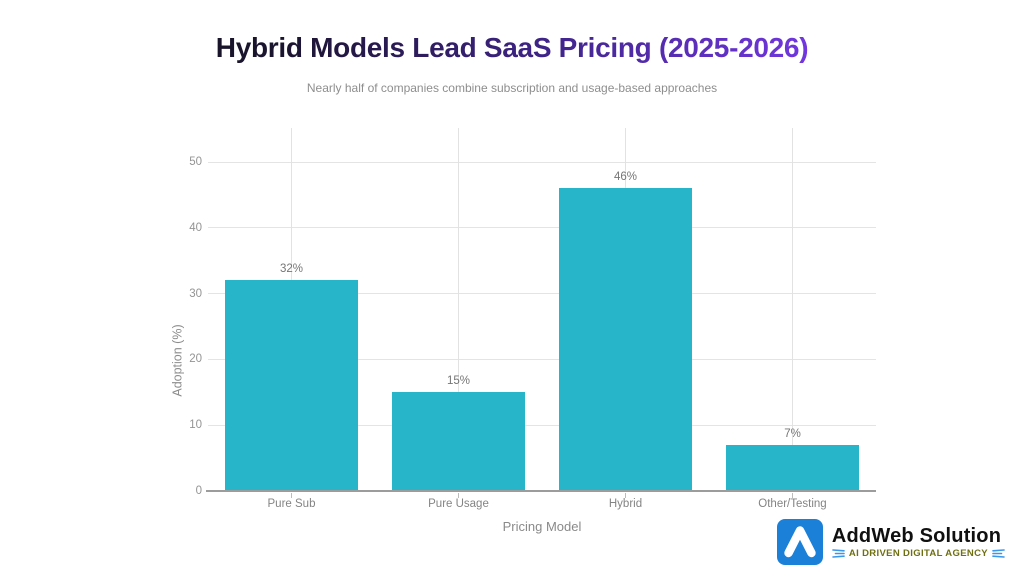 This screenshot has height=576, width=1024. What do you see at coordinates (195, 162) in the screenshot?
I see `y-tick-label: 50` at bounding box center [195, 162].